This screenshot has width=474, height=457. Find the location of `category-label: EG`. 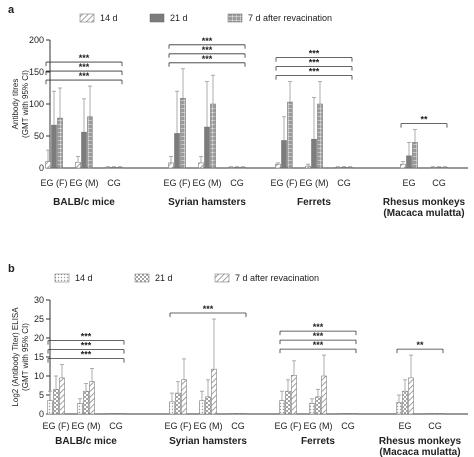

category-label: EG is located at coordinates (408, 183).